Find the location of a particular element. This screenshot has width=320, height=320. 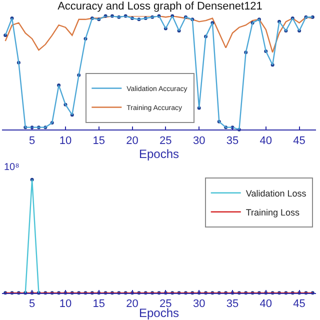

x-axis-title: Epochs is located at coordinates (159, 153).